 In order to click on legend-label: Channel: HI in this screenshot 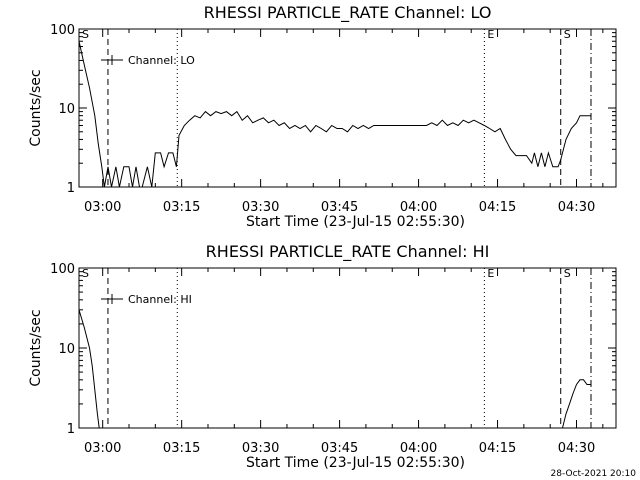, I will do `click(160, 299)`.